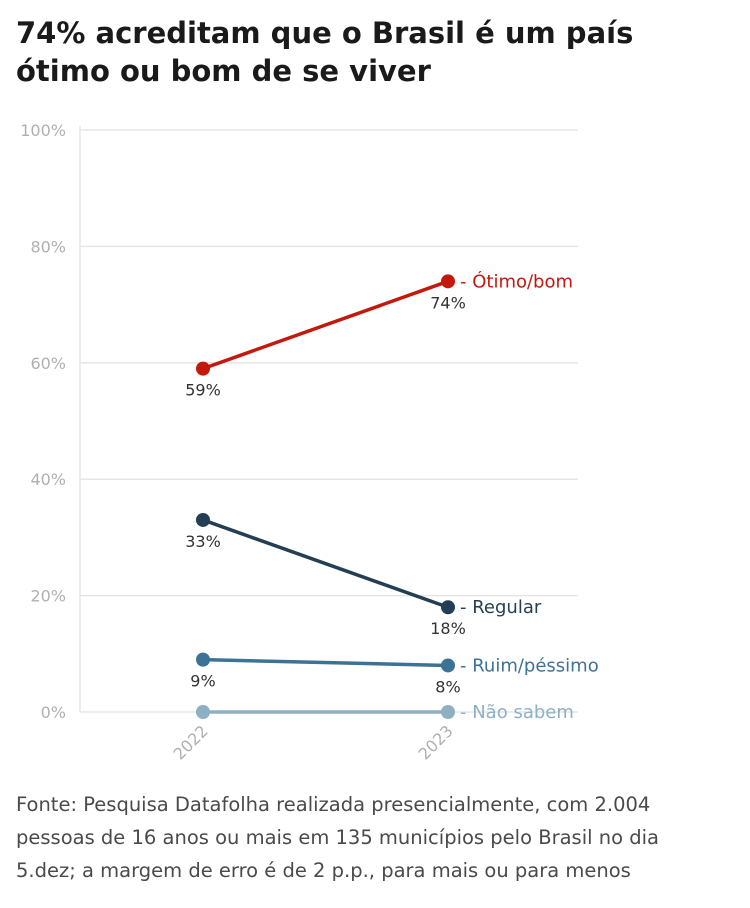 This screenshot has height=908, width=750. Describe the element at coordinates (394, 674) in the screenshot. I see `series-ruim-p-ssimo: 9% 8%- Ruim/péssimo` at that location.